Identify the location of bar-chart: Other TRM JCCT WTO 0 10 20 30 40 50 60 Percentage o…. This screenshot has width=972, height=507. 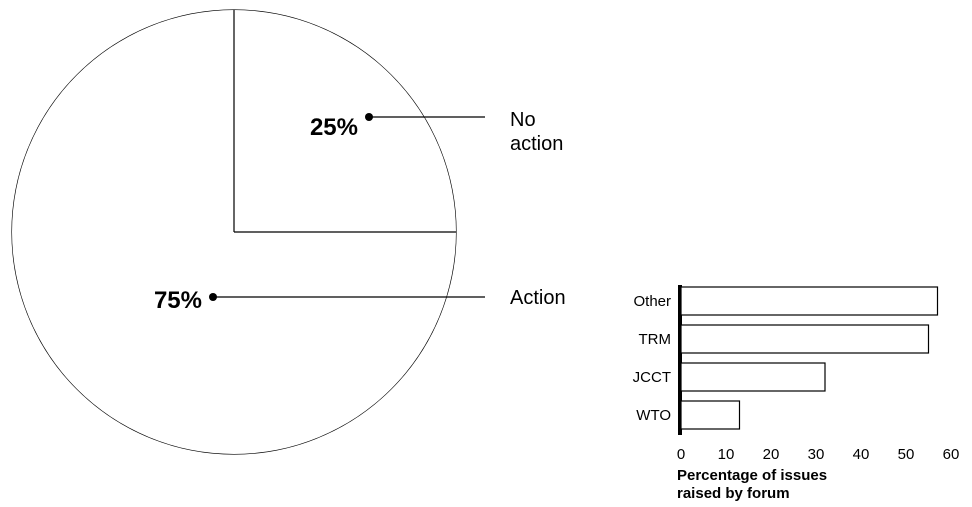
(796, 393).